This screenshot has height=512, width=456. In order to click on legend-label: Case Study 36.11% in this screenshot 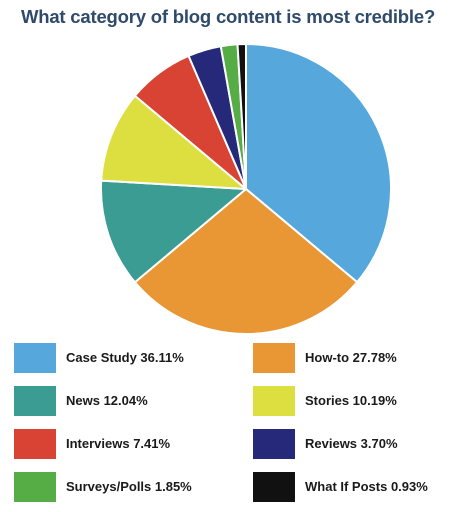, I will do `click(125, 357)`.